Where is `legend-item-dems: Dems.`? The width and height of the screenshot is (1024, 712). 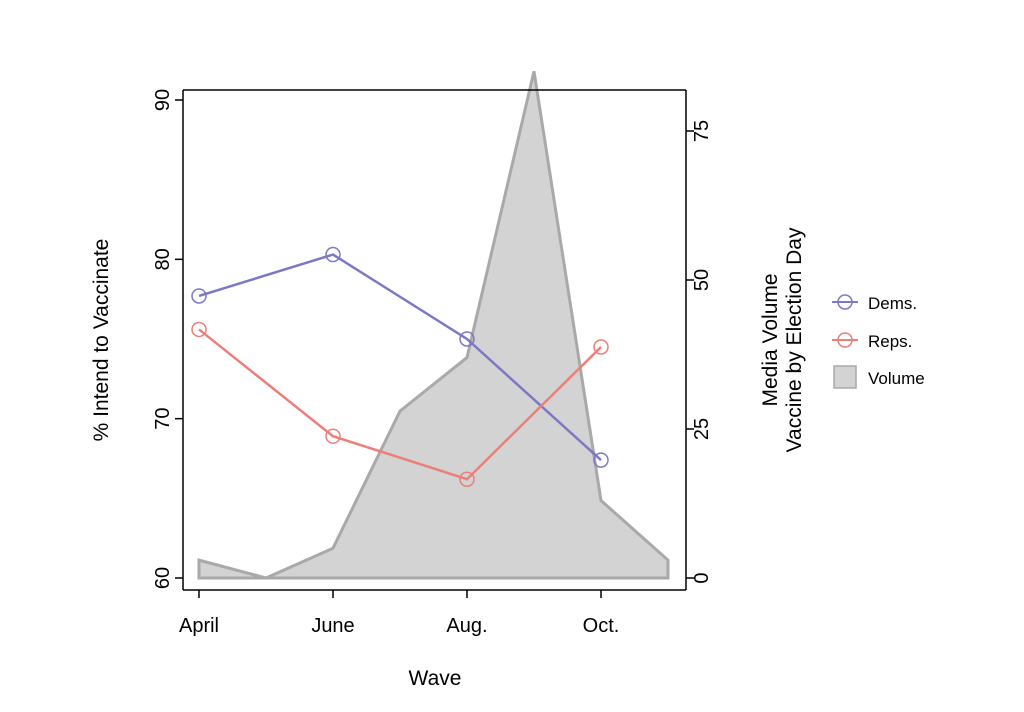
legend-item-dems: Dems. is located at coordinates (874, 303).